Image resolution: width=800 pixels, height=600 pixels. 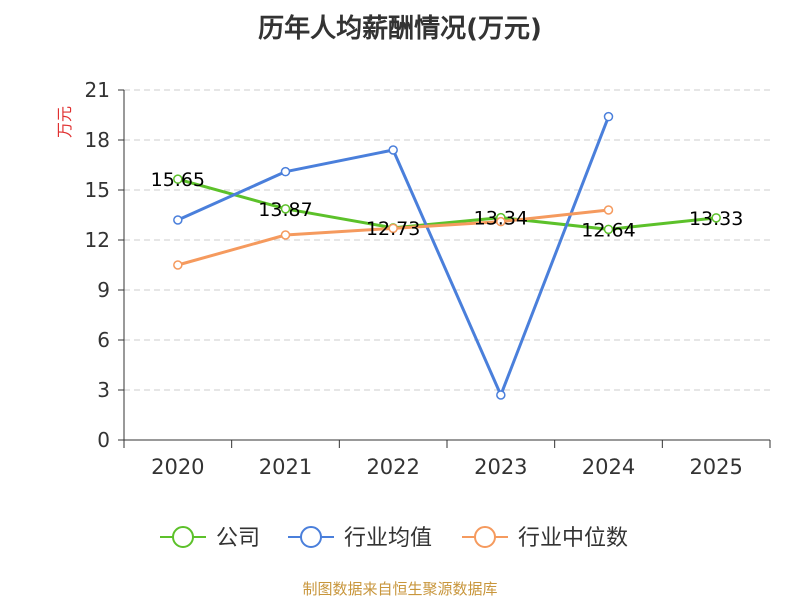 I want to click on x-tick-label: 2023, so click(x=500, y=467).